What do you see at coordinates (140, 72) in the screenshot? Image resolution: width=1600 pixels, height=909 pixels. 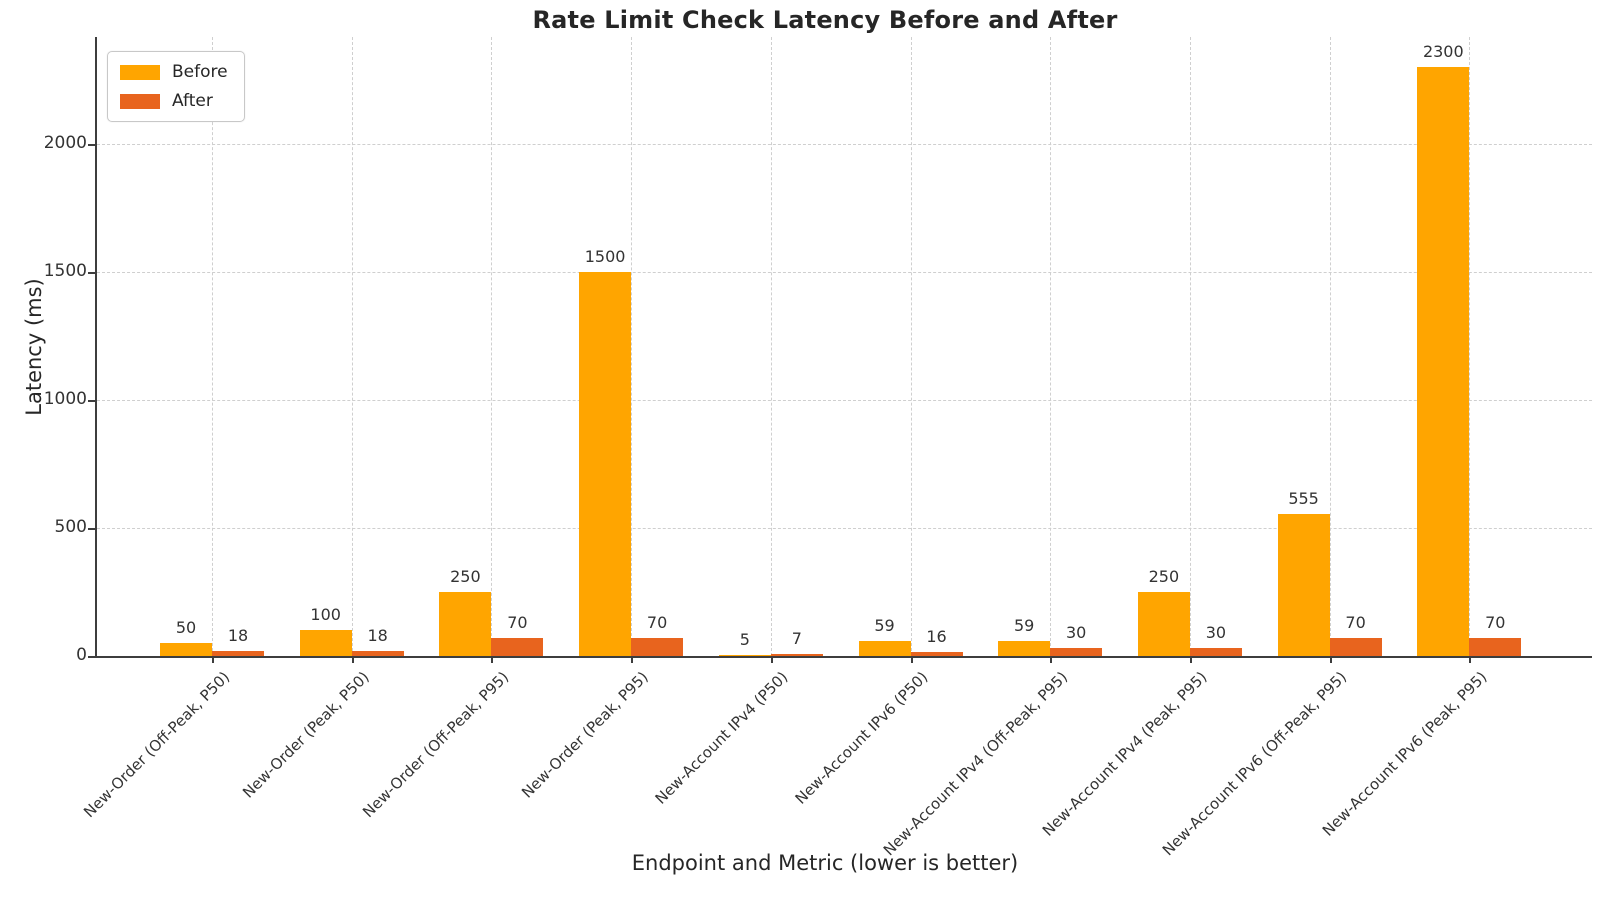 I see `legend-swatch-before` at bounding box center [140, 72].